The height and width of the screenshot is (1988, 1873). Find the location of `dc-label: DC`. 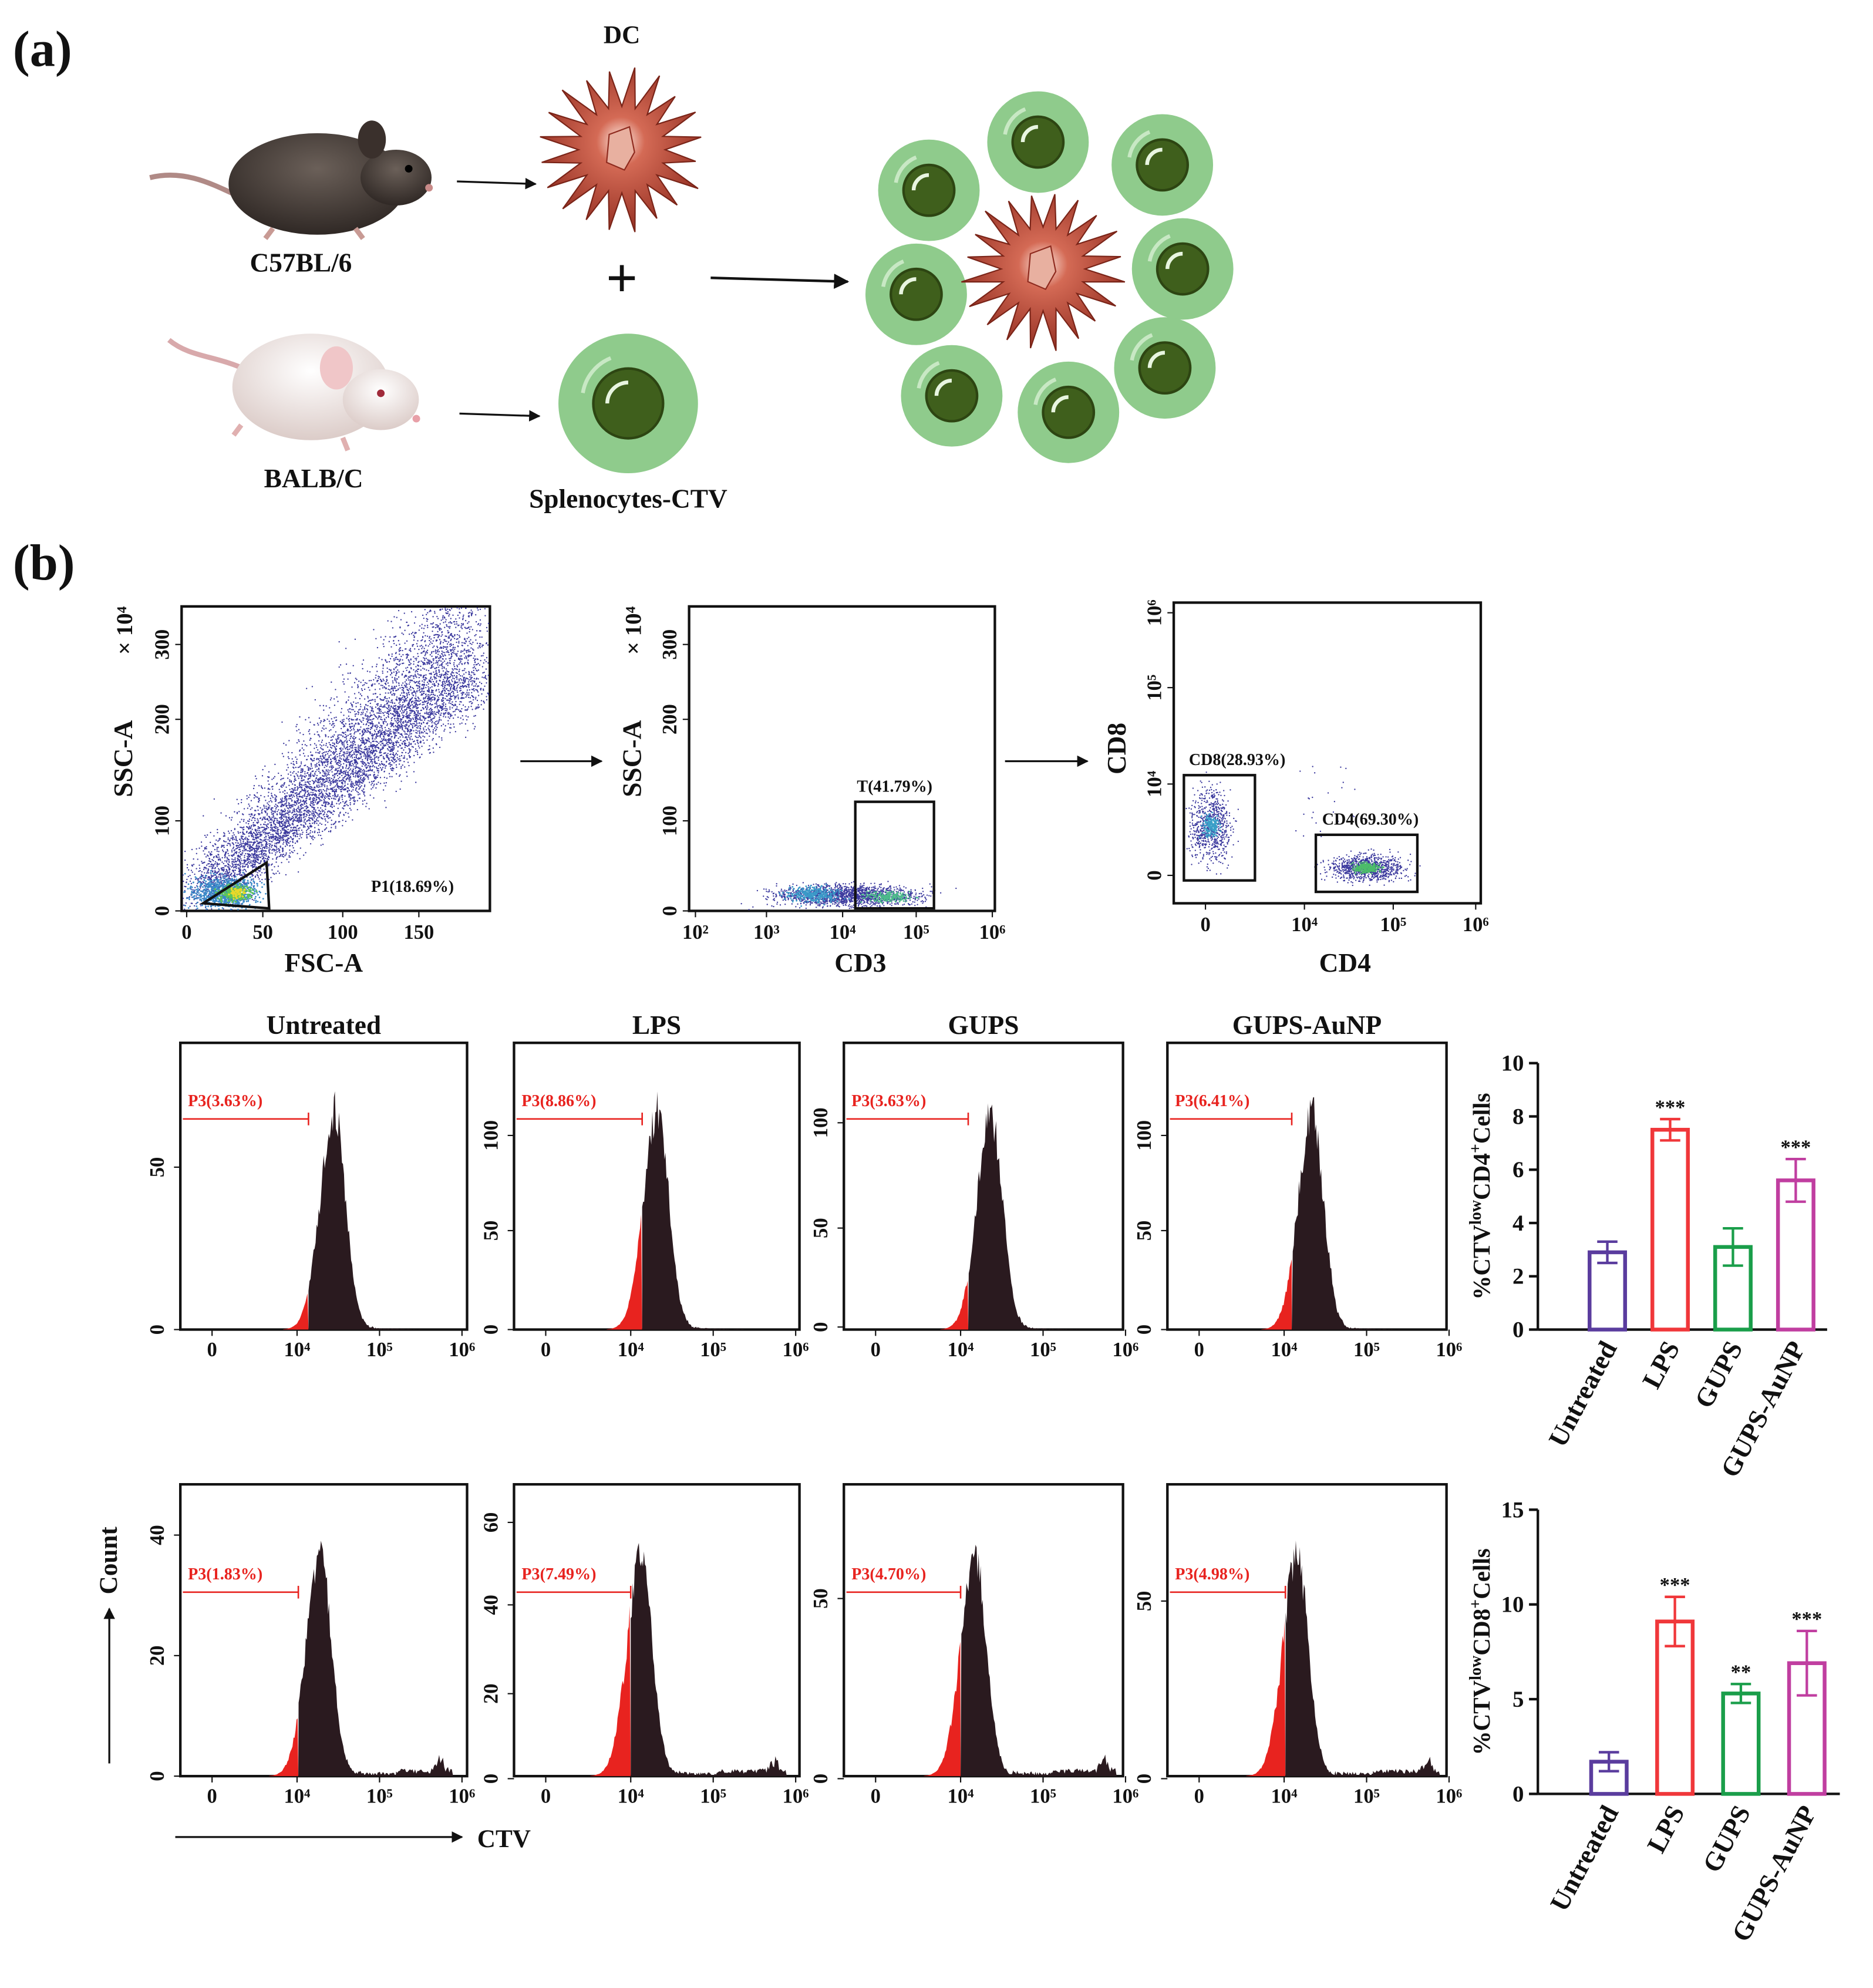

dc-label: DC is located at coordinates (622, 35).